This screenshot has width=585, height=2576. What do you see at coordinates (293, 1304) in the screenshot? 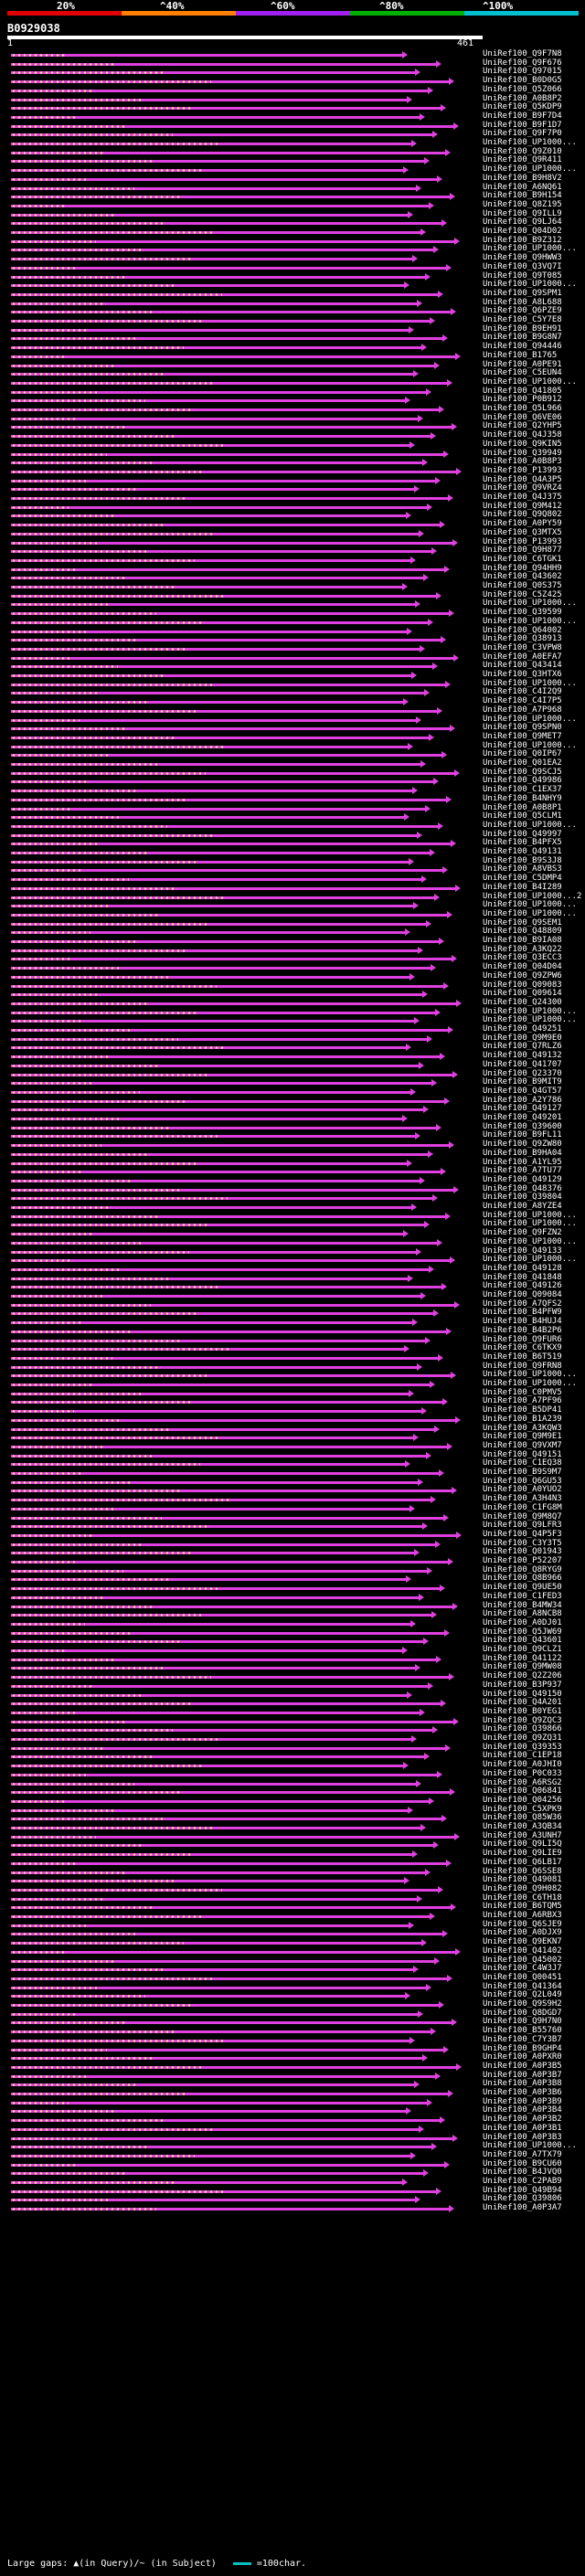
I see `hit-row: UniRef100_A7QFS2` at bounding box center [293, 1304].